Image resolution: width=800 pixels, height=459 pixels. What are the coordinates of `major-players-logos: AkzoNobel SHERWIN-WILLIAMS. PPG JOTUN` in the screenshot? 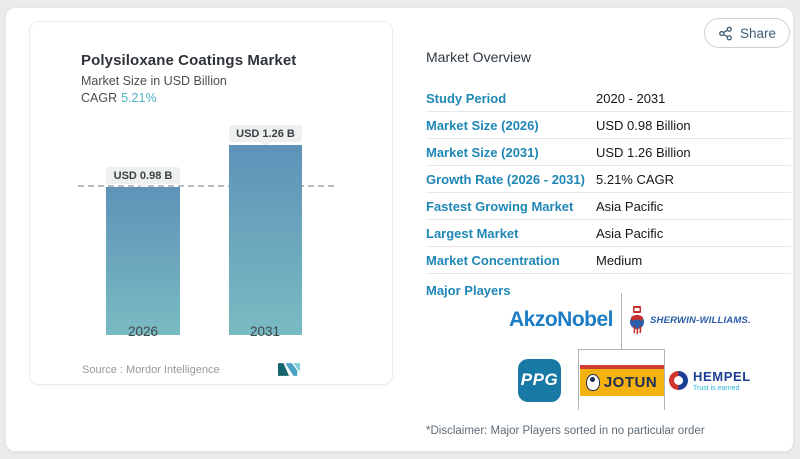 It's located at (646, 351).